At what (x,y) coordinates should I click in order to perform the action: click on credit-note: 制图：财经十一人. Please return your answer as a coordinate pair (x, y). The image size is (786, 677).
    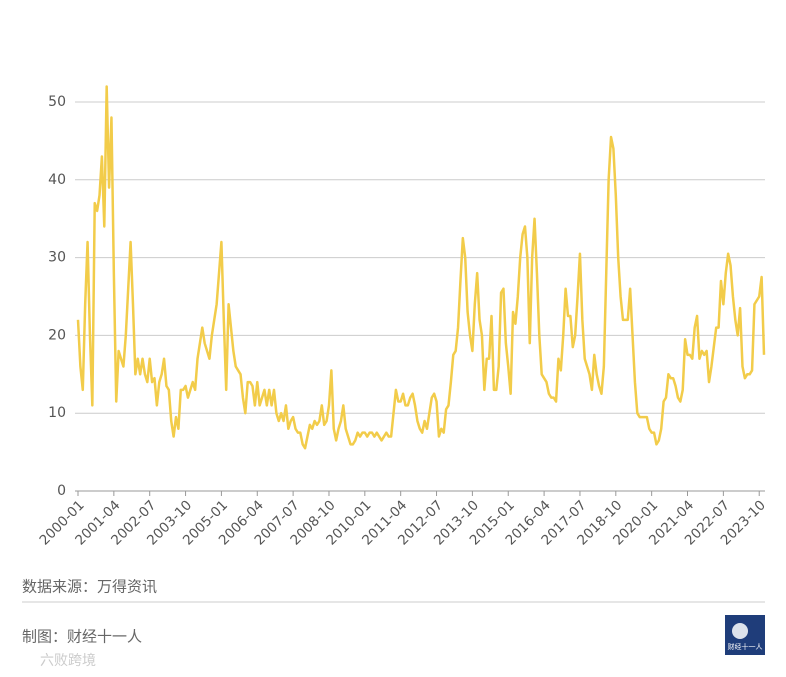
    Looking at the image, I should click on (82, 637).